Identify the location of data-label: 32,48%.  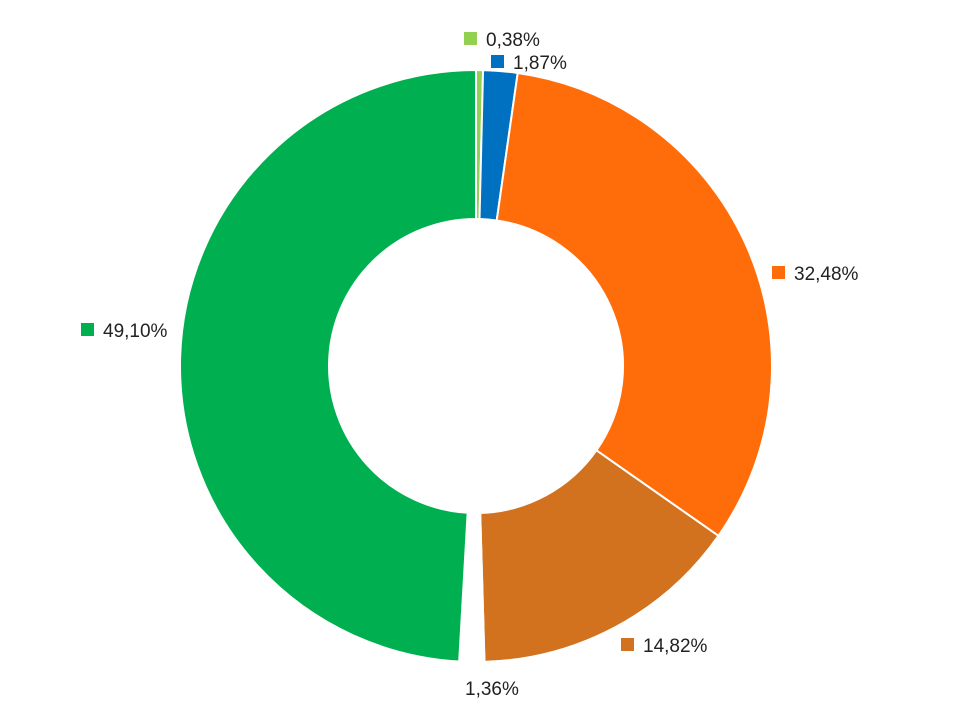
(815, 274).